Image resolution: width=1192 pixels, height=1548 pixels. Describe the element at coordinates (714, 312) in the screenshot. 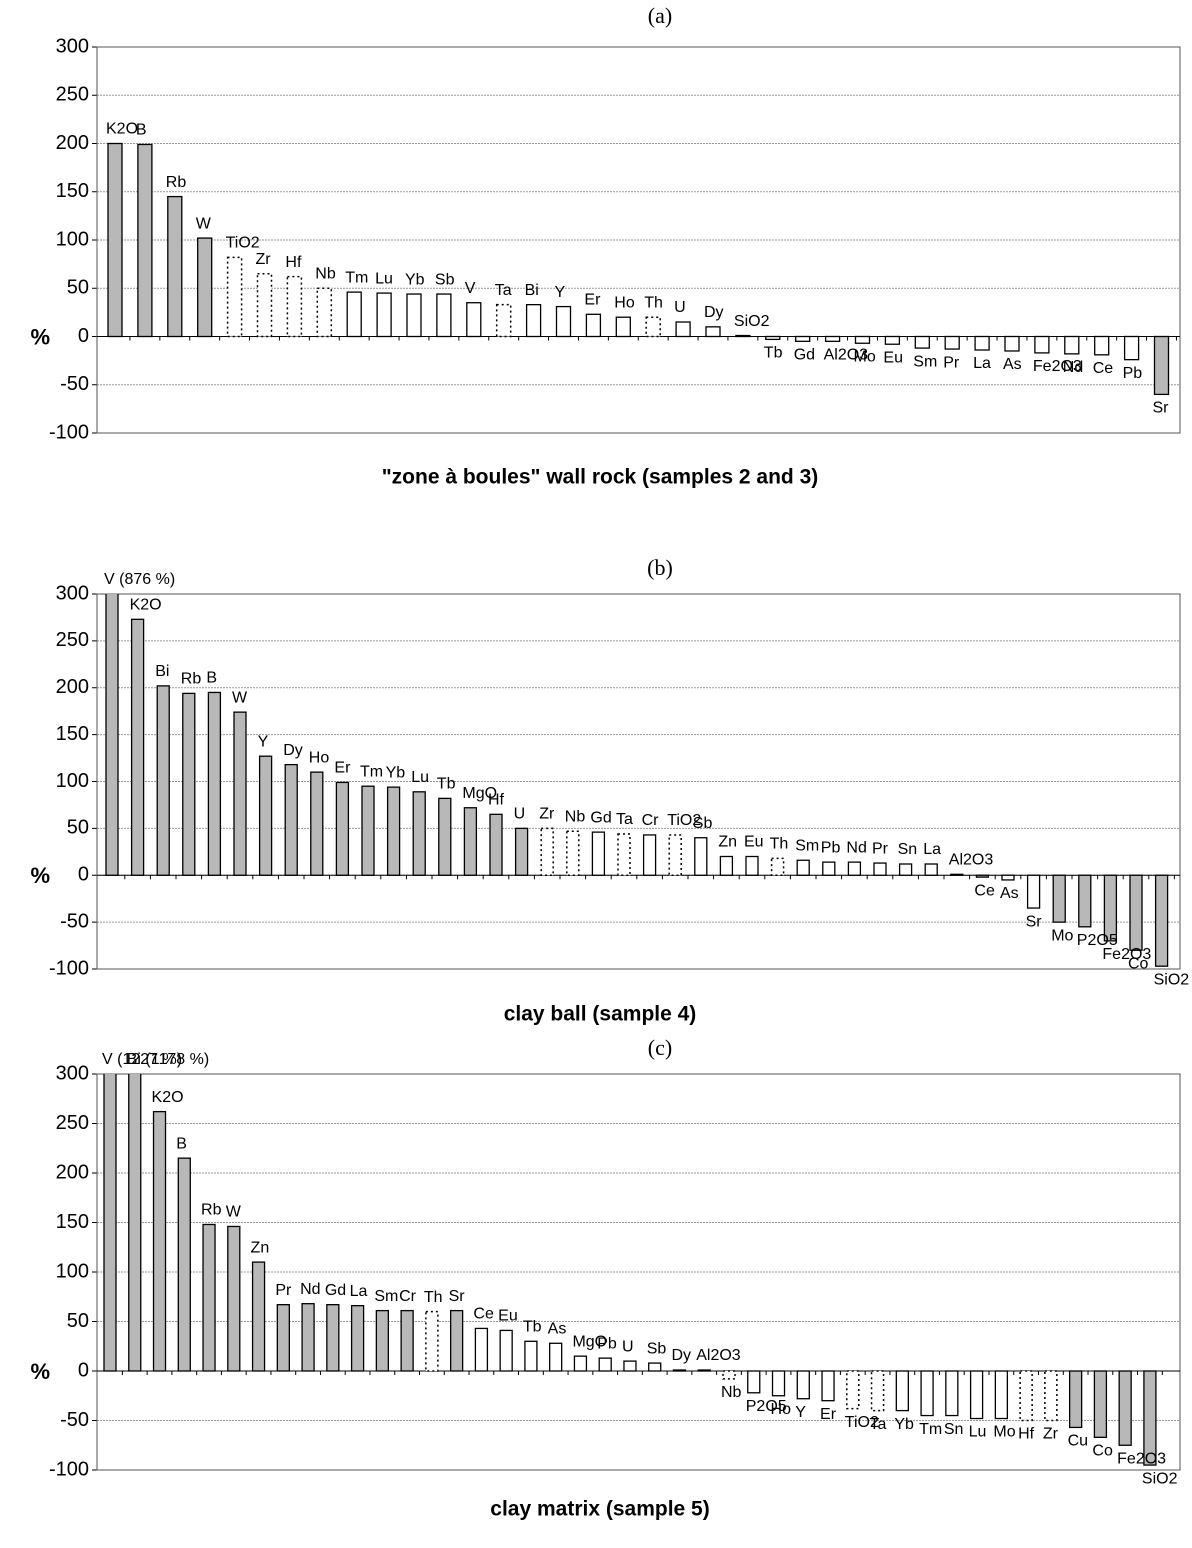

I see `bar-label: Dy` at that location.